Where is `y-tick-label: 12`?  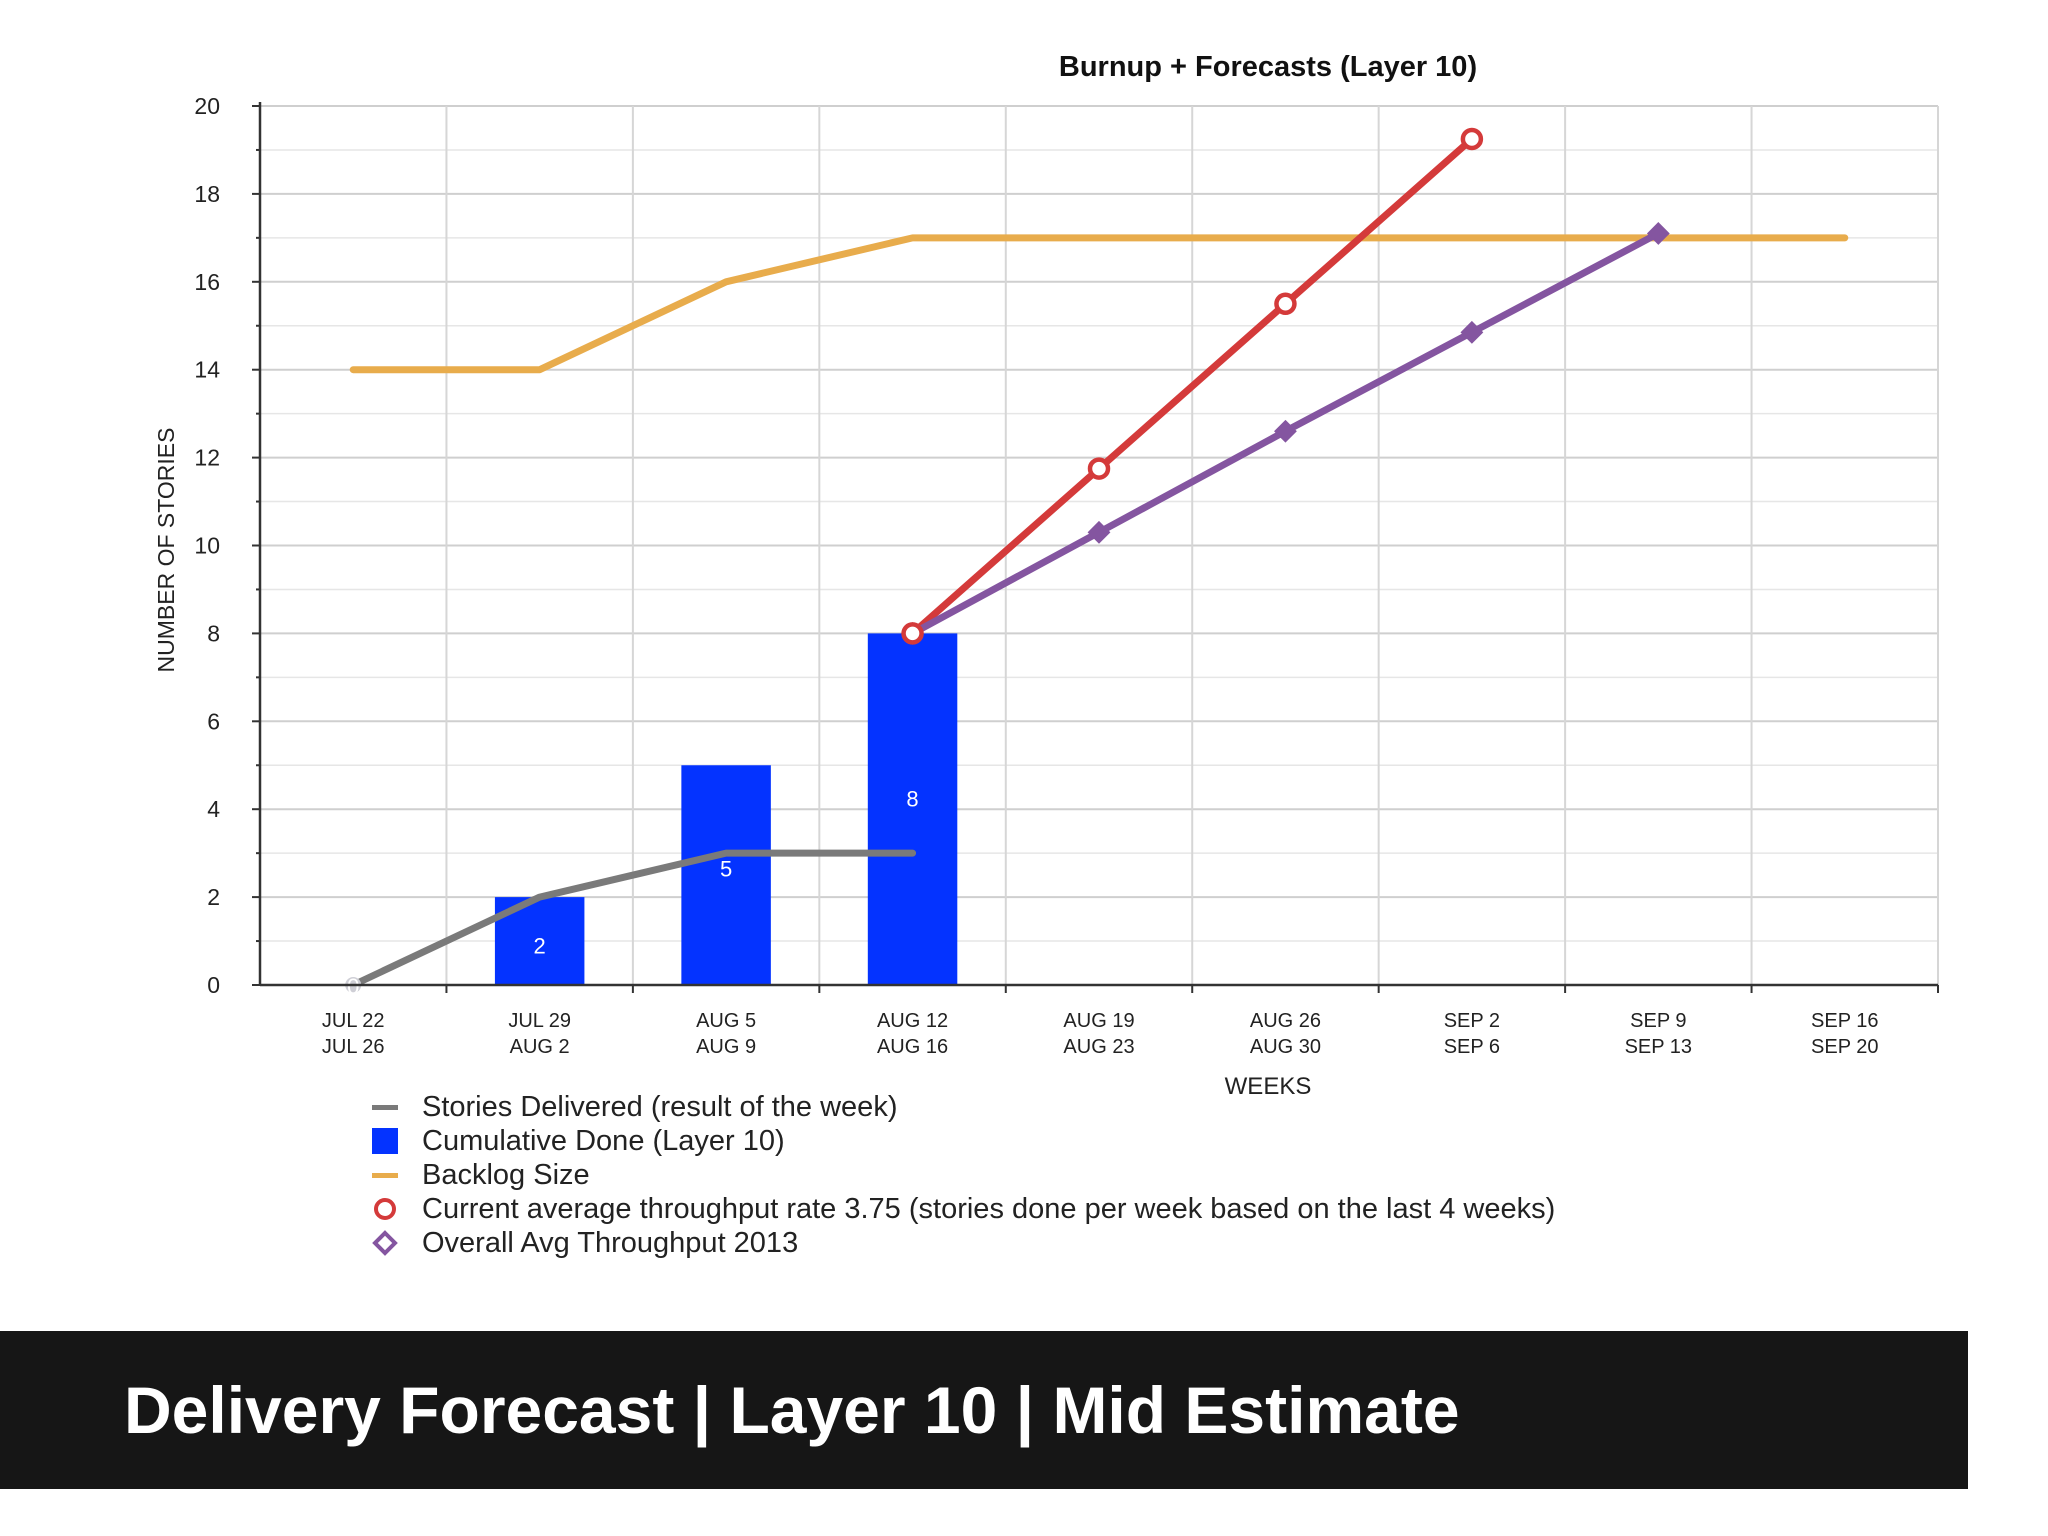
y-tick-label: 12 is located at coordinates (207, 458).